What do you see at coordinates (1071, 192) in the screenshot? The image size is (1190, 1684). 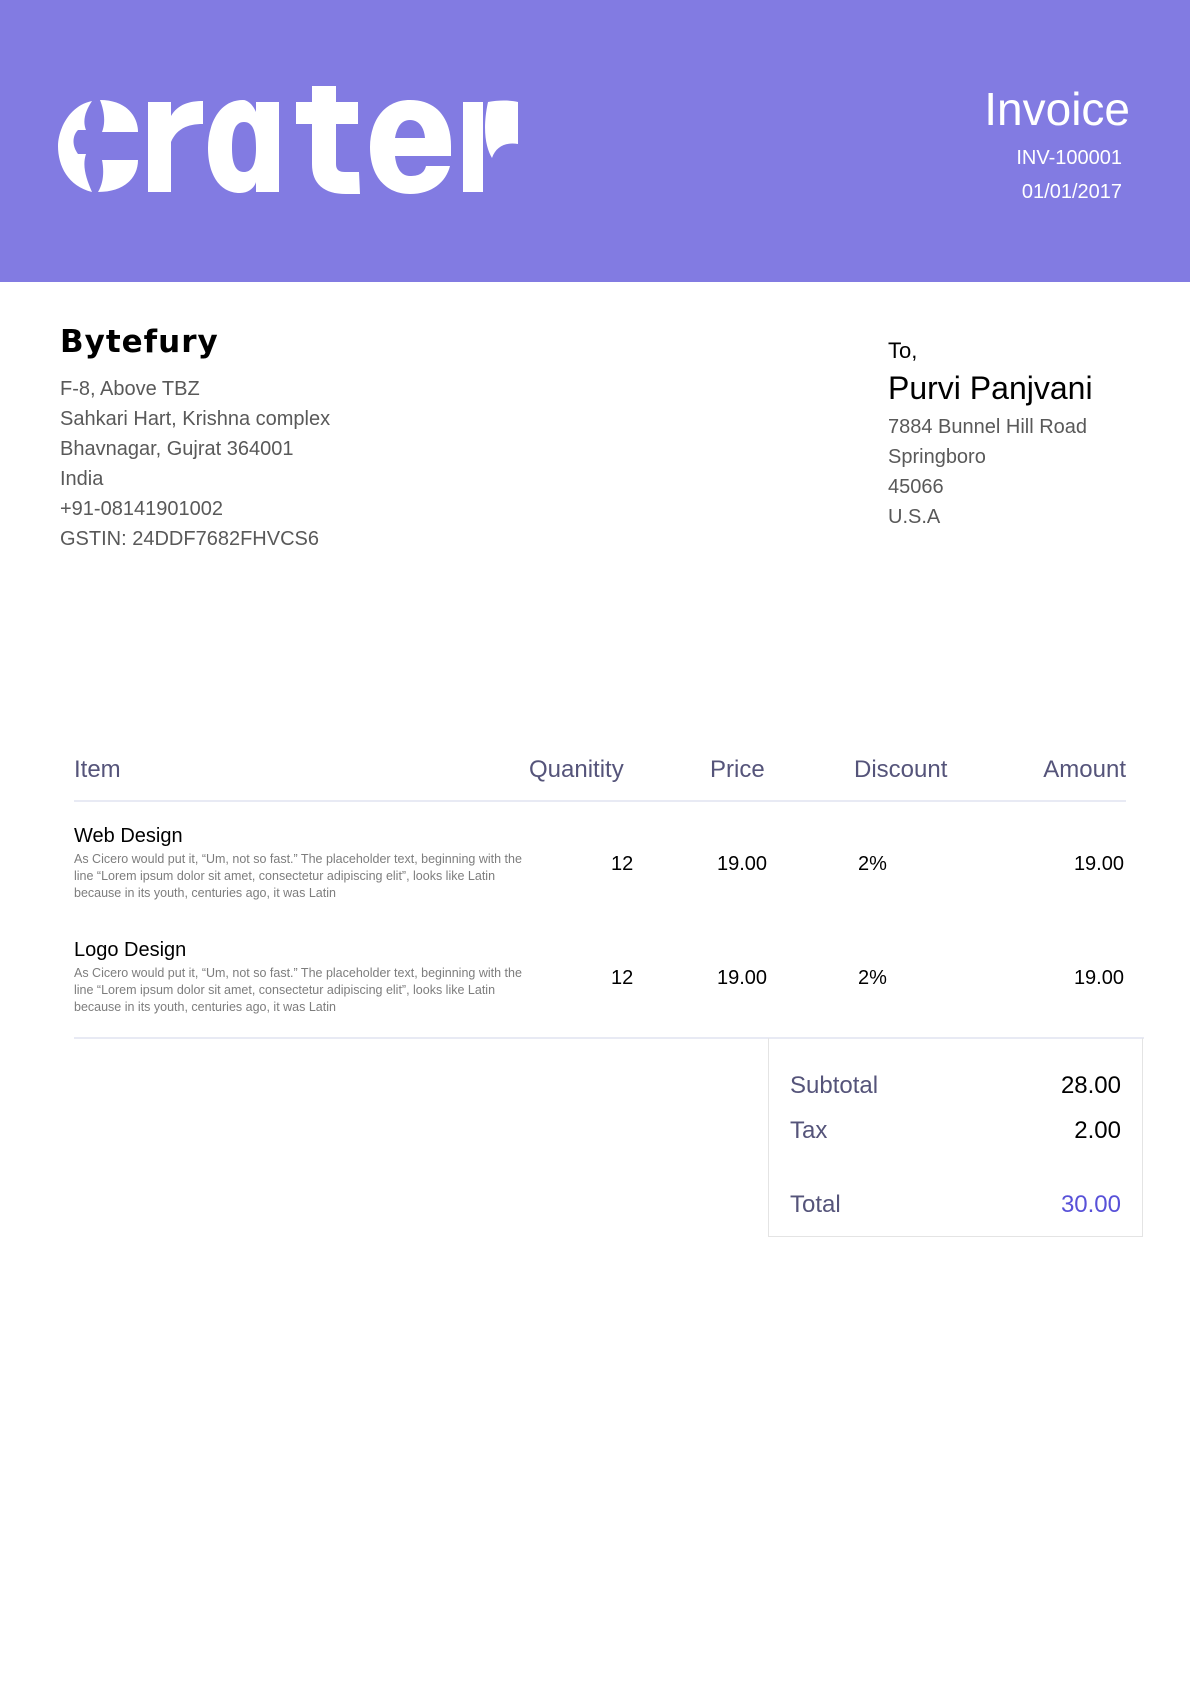 I see `invoice-date: 01/01/2017` at bounding box center [1071, 192].